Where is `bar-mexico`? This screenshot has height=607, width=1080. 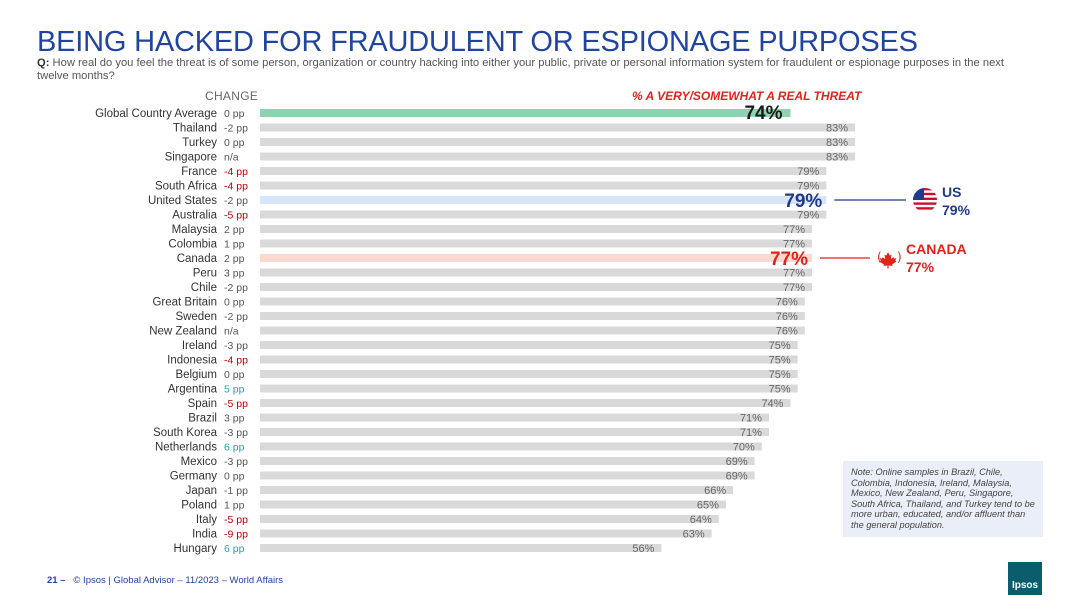
bar-mexico is located at coordinates (507, 461).